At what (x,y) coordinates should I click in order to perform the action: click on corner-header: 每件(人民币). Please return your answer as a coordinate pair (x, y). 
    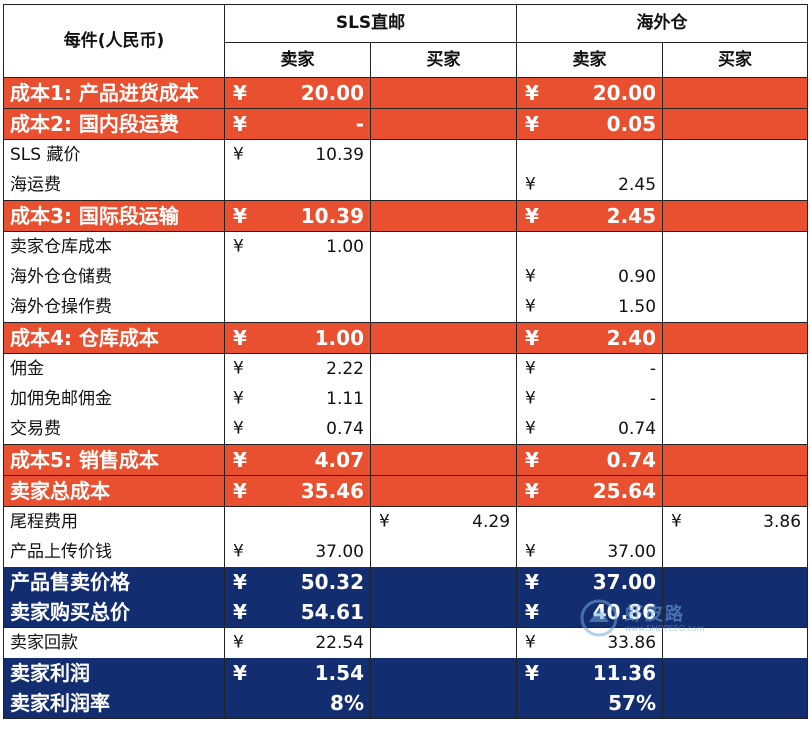
    Looking at the image, I should click on (114, 41).